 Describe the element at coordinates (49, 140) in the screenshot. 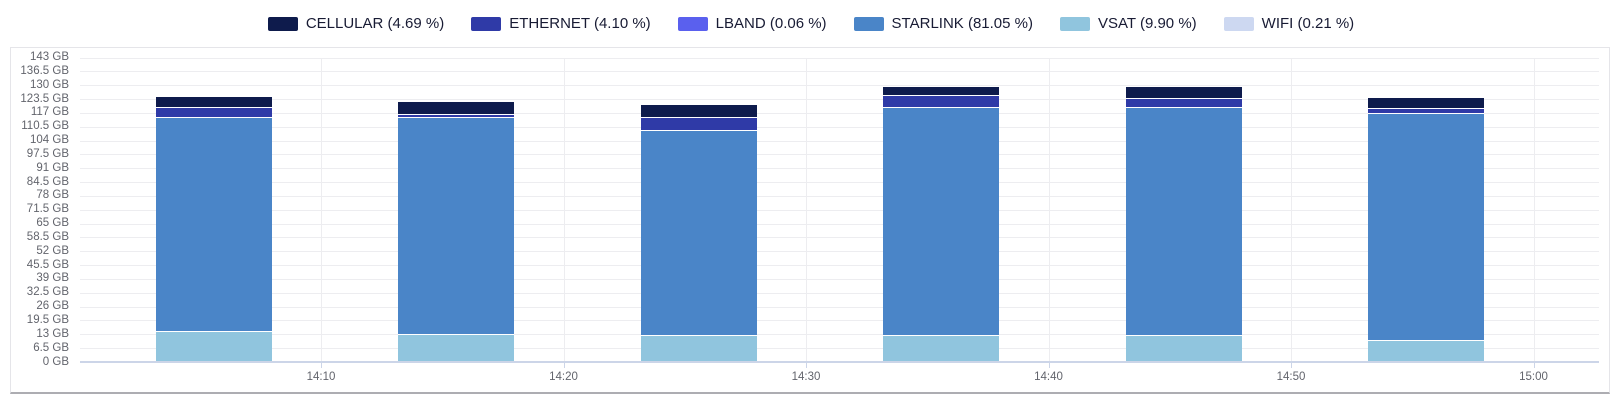

I see `y-axis-tick-label: 104 GB` at that location.